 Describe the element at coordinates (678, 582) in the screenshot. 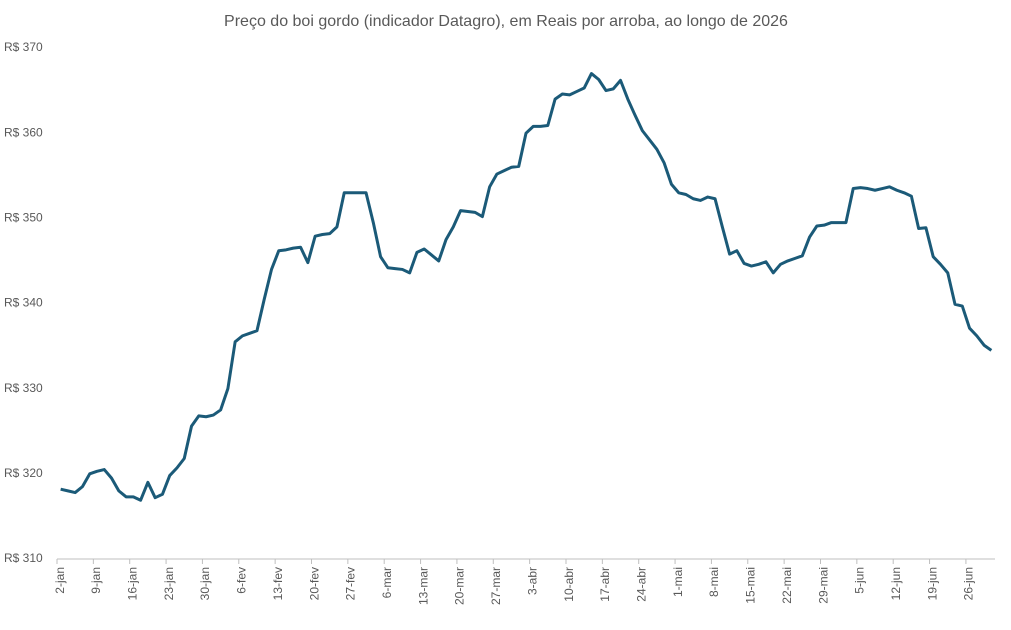

I see `x-tick-label: 1-mai` at that location.